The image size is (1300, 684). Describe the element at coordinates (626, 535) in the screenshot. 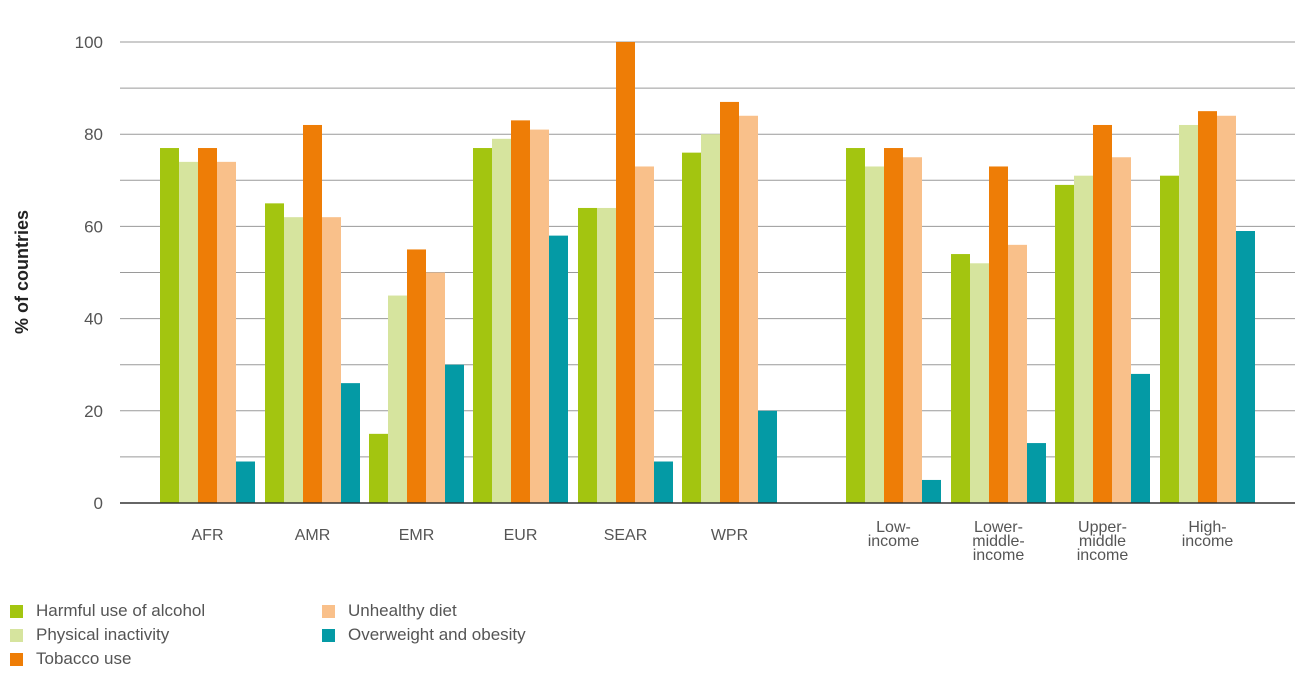

I see `category-label: SEAR` at that location.